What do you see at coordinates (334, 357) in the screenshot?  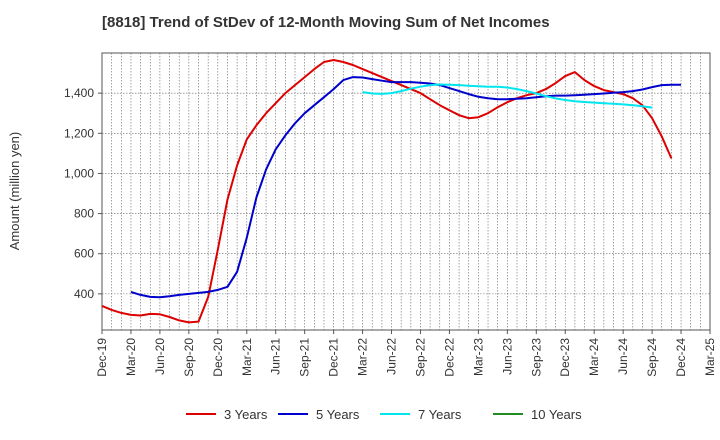 I see `x-tick-label: Dec-21` at bounding box center [334, 357].